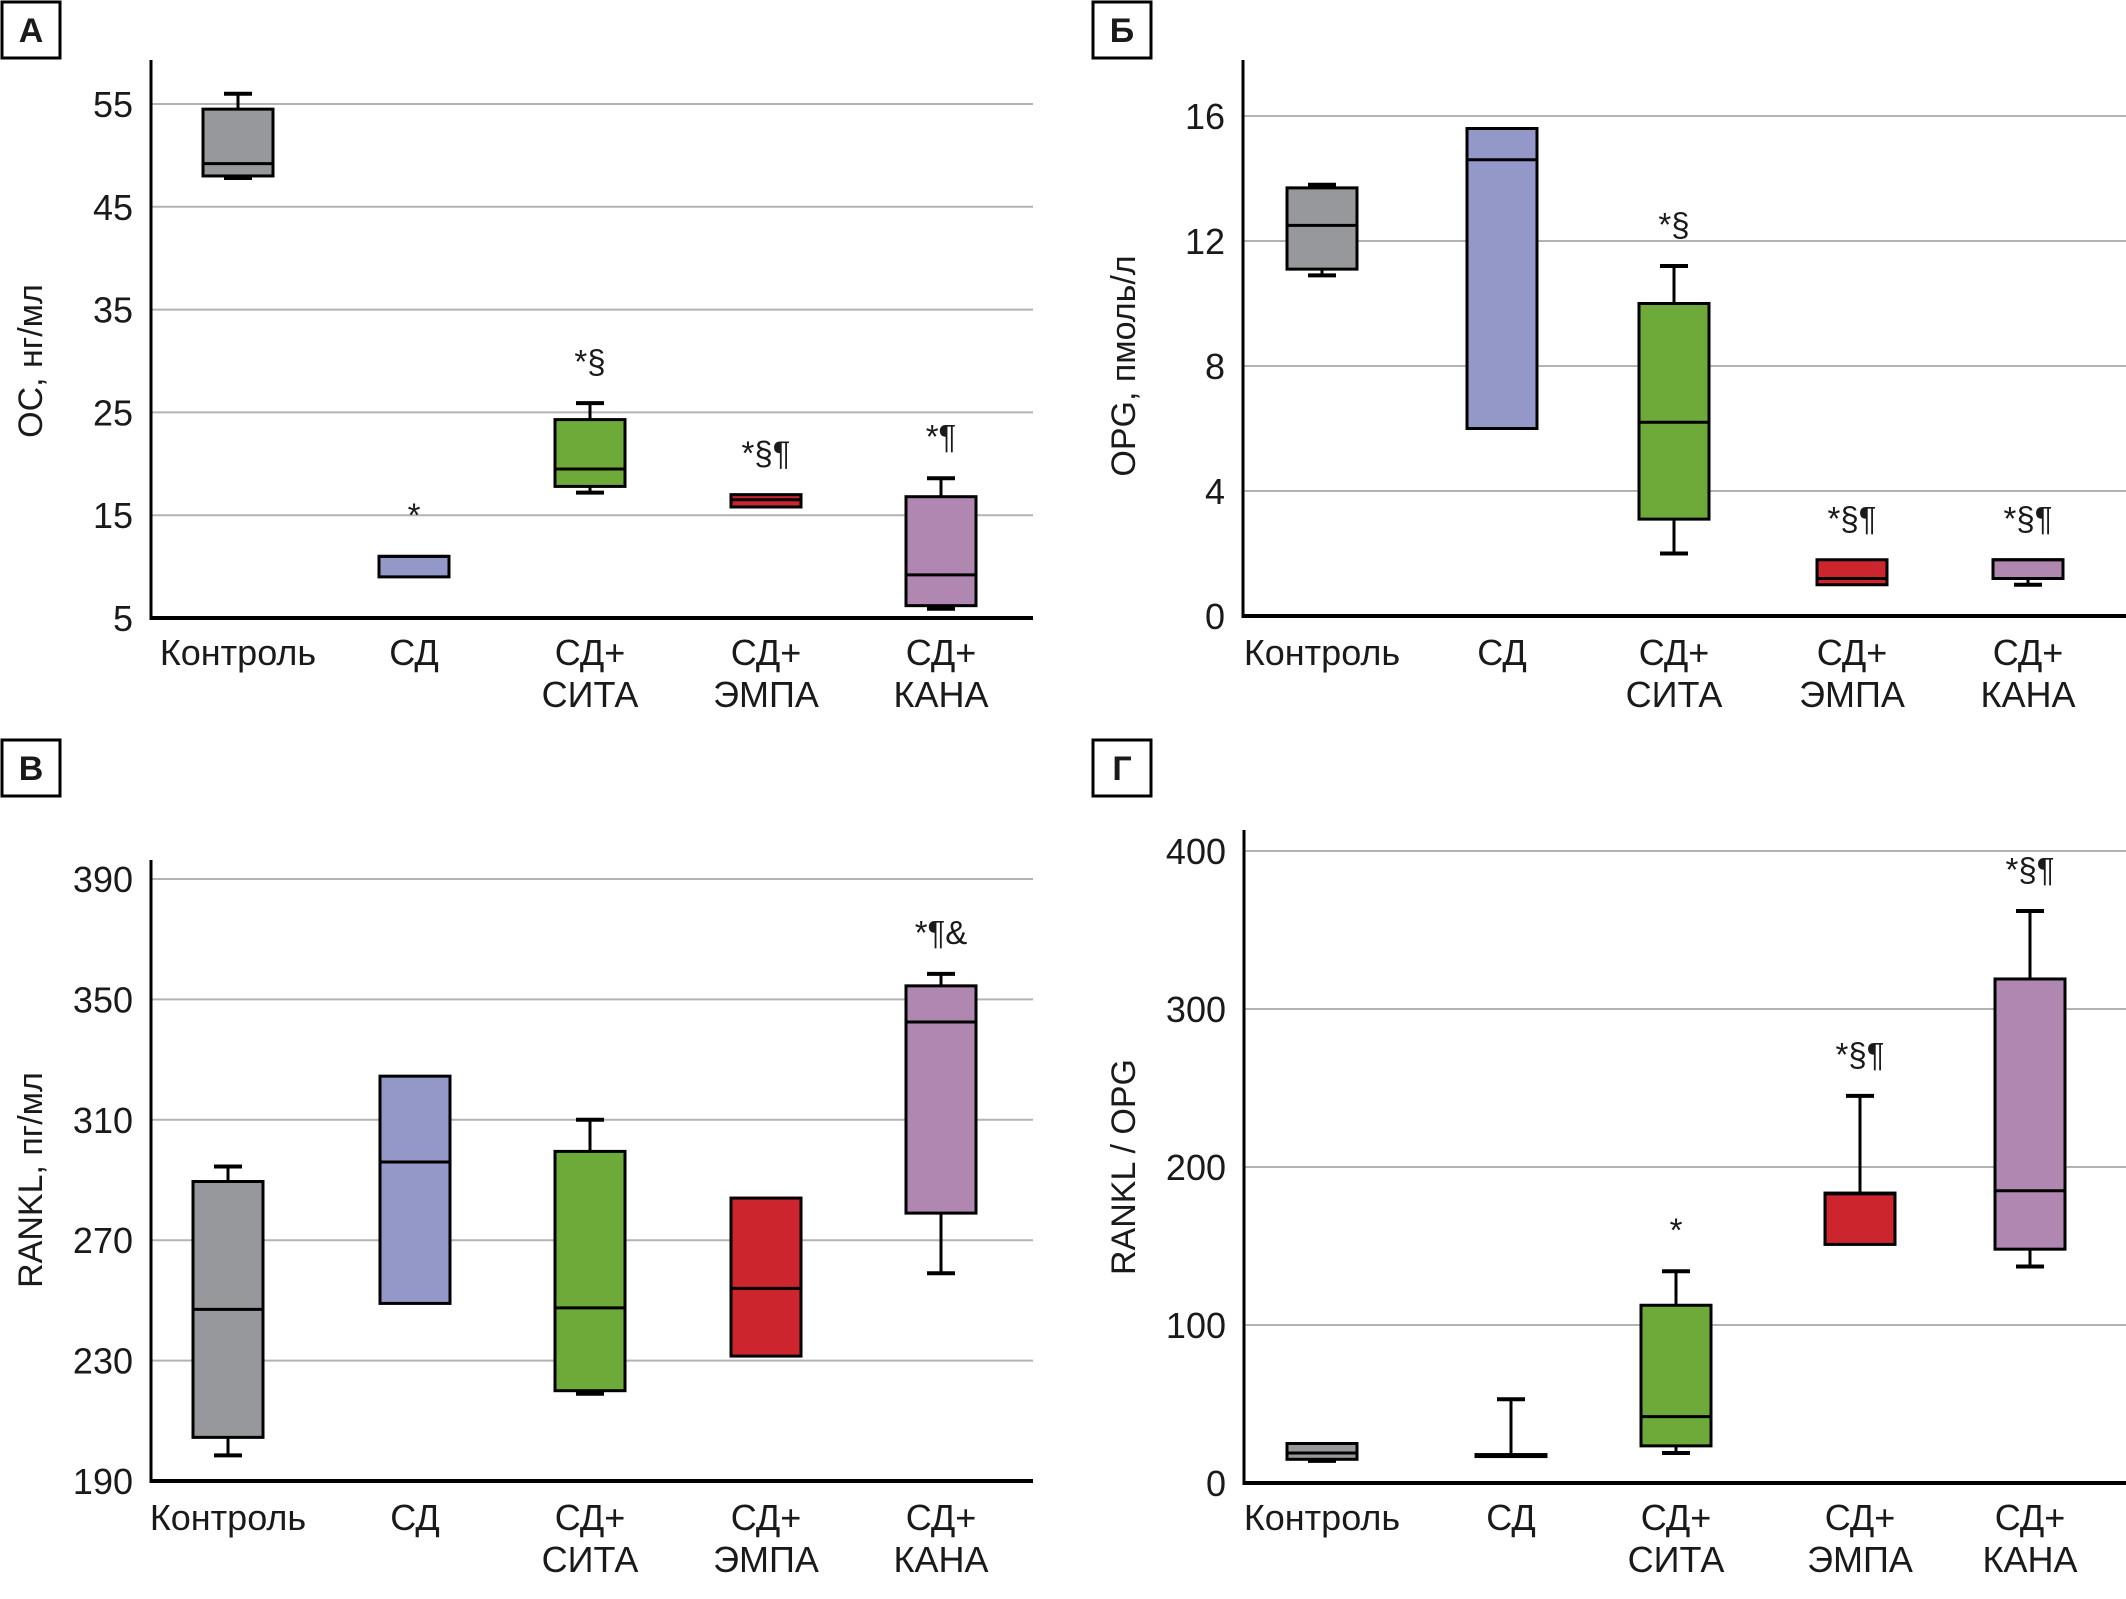  I want to click on y-axis-title: RANKL, пг/мл, so click(31, 1180).